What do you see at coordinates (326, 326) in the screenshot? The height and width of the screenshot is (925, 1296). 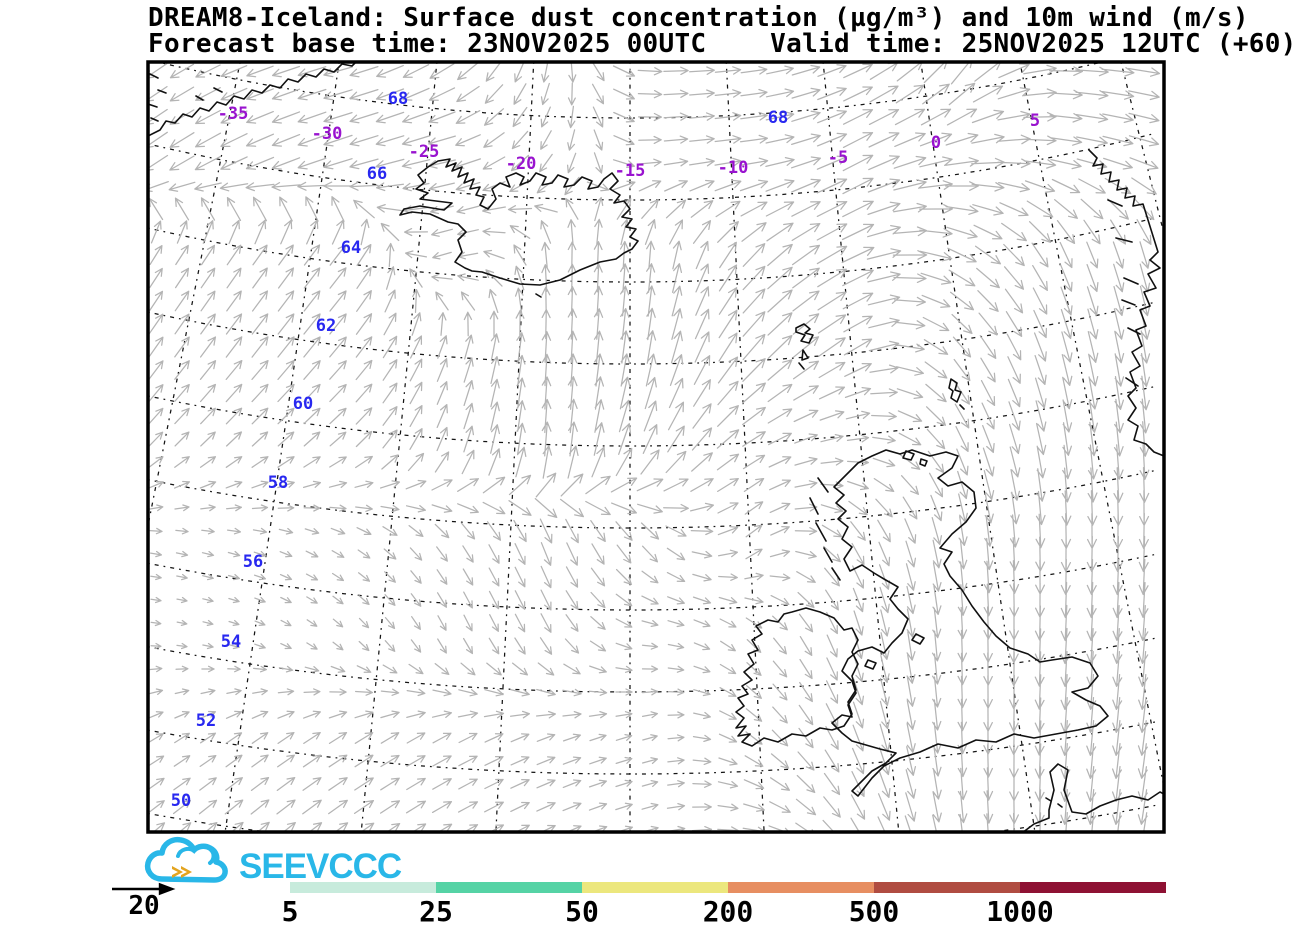 I see `lat-label: 62` at bounding box center [326, 326].